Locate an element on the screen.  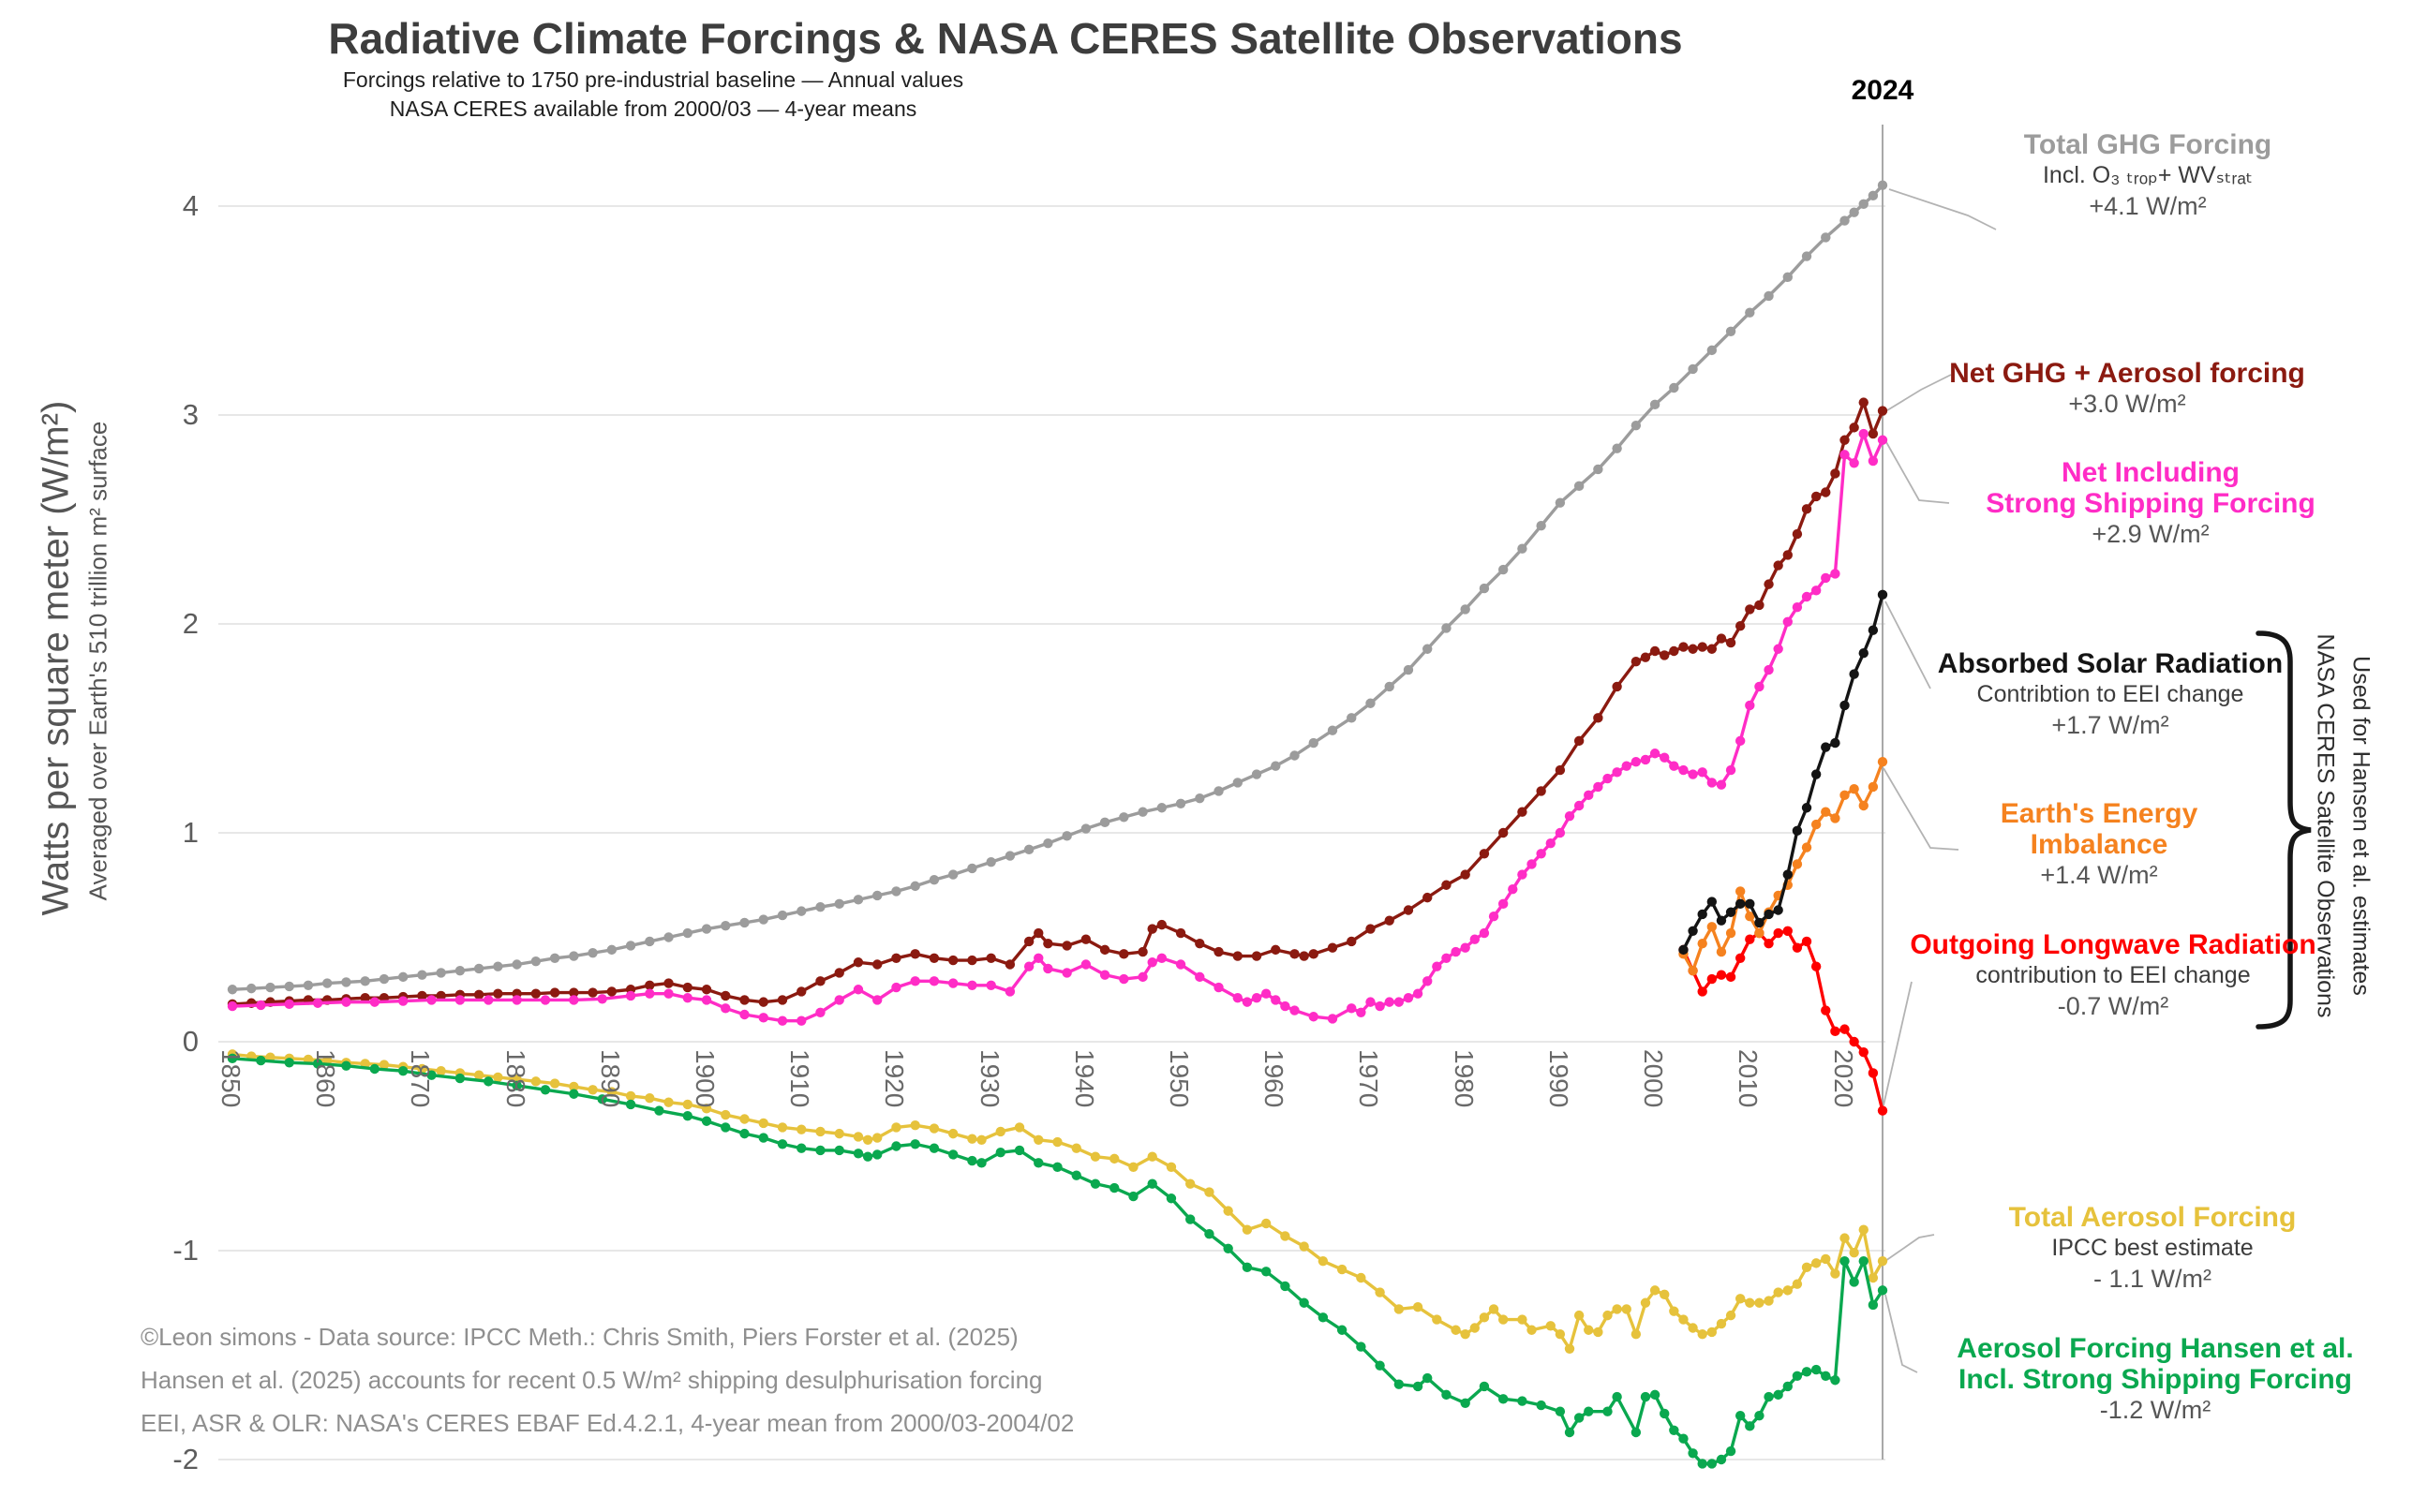
series-asr is located at coordinates (1783, 772).